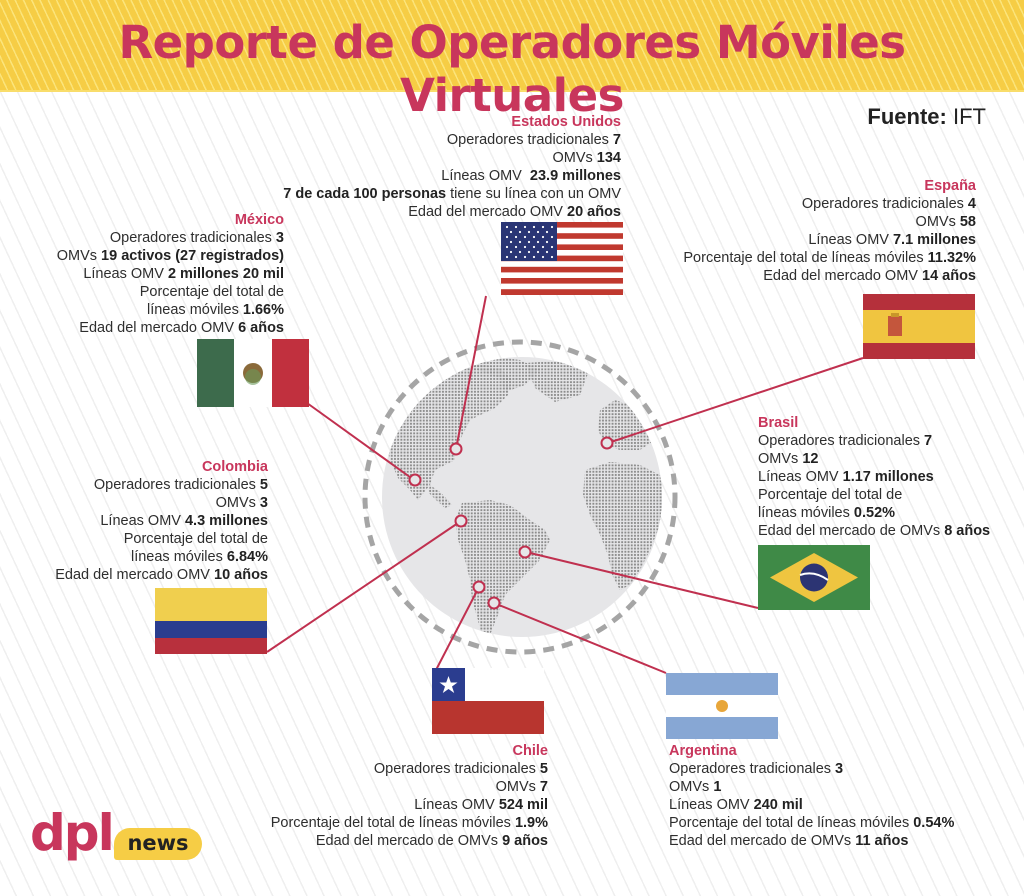  I want to click on connector-spain, so click(735, 400).